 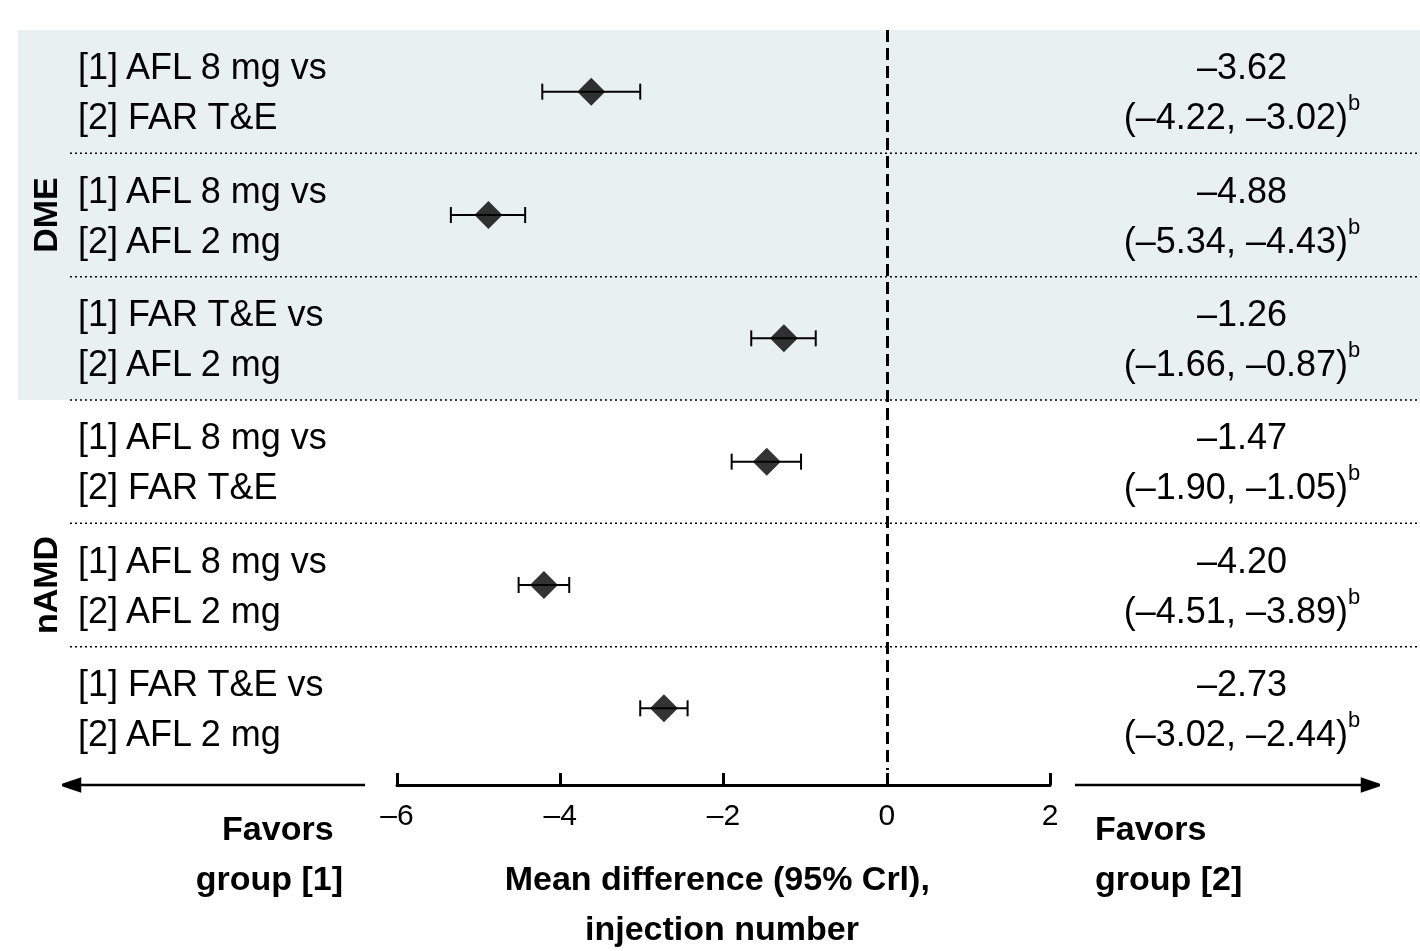 I want to click on x-tick-label: –6, so click(x=397, y=814).